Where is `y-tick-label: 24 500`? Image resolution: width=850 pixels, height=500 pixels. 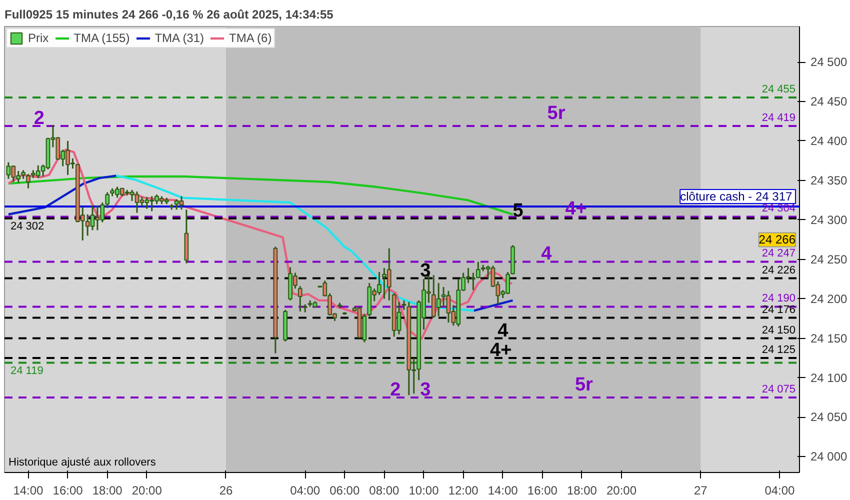
y-tick-label: 24 500 is located at coordinates (829, 62).